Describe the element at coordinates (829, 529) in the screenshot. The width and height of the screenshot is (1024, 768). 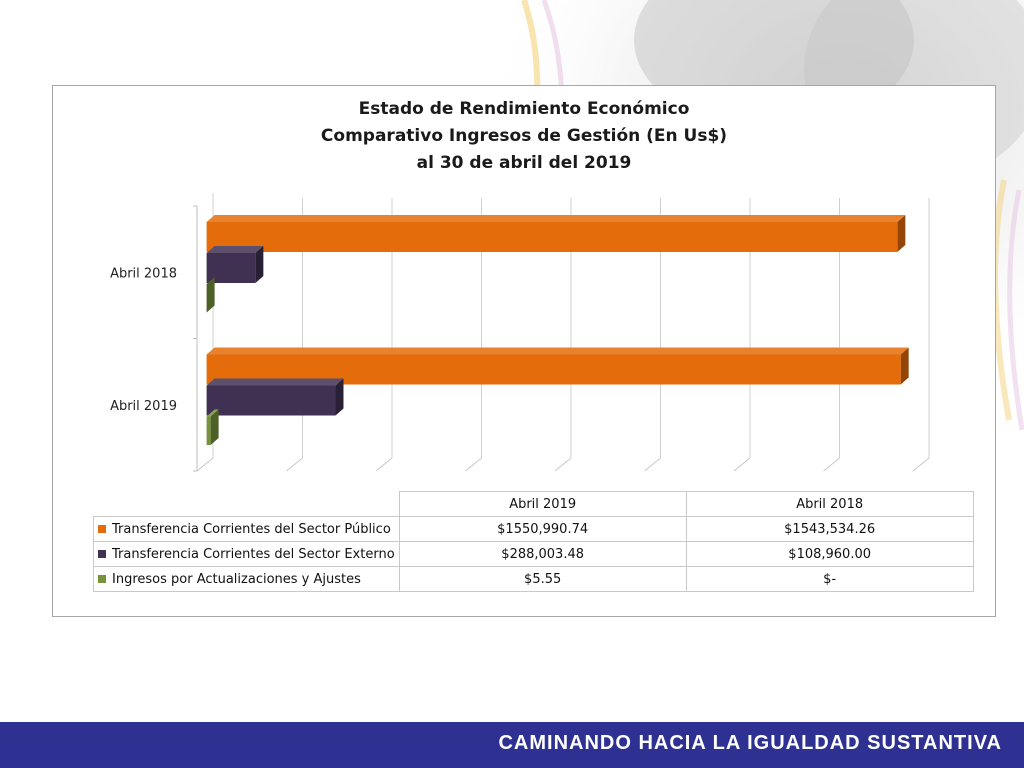
I see `table-cell: $1543,534.26` at that location.